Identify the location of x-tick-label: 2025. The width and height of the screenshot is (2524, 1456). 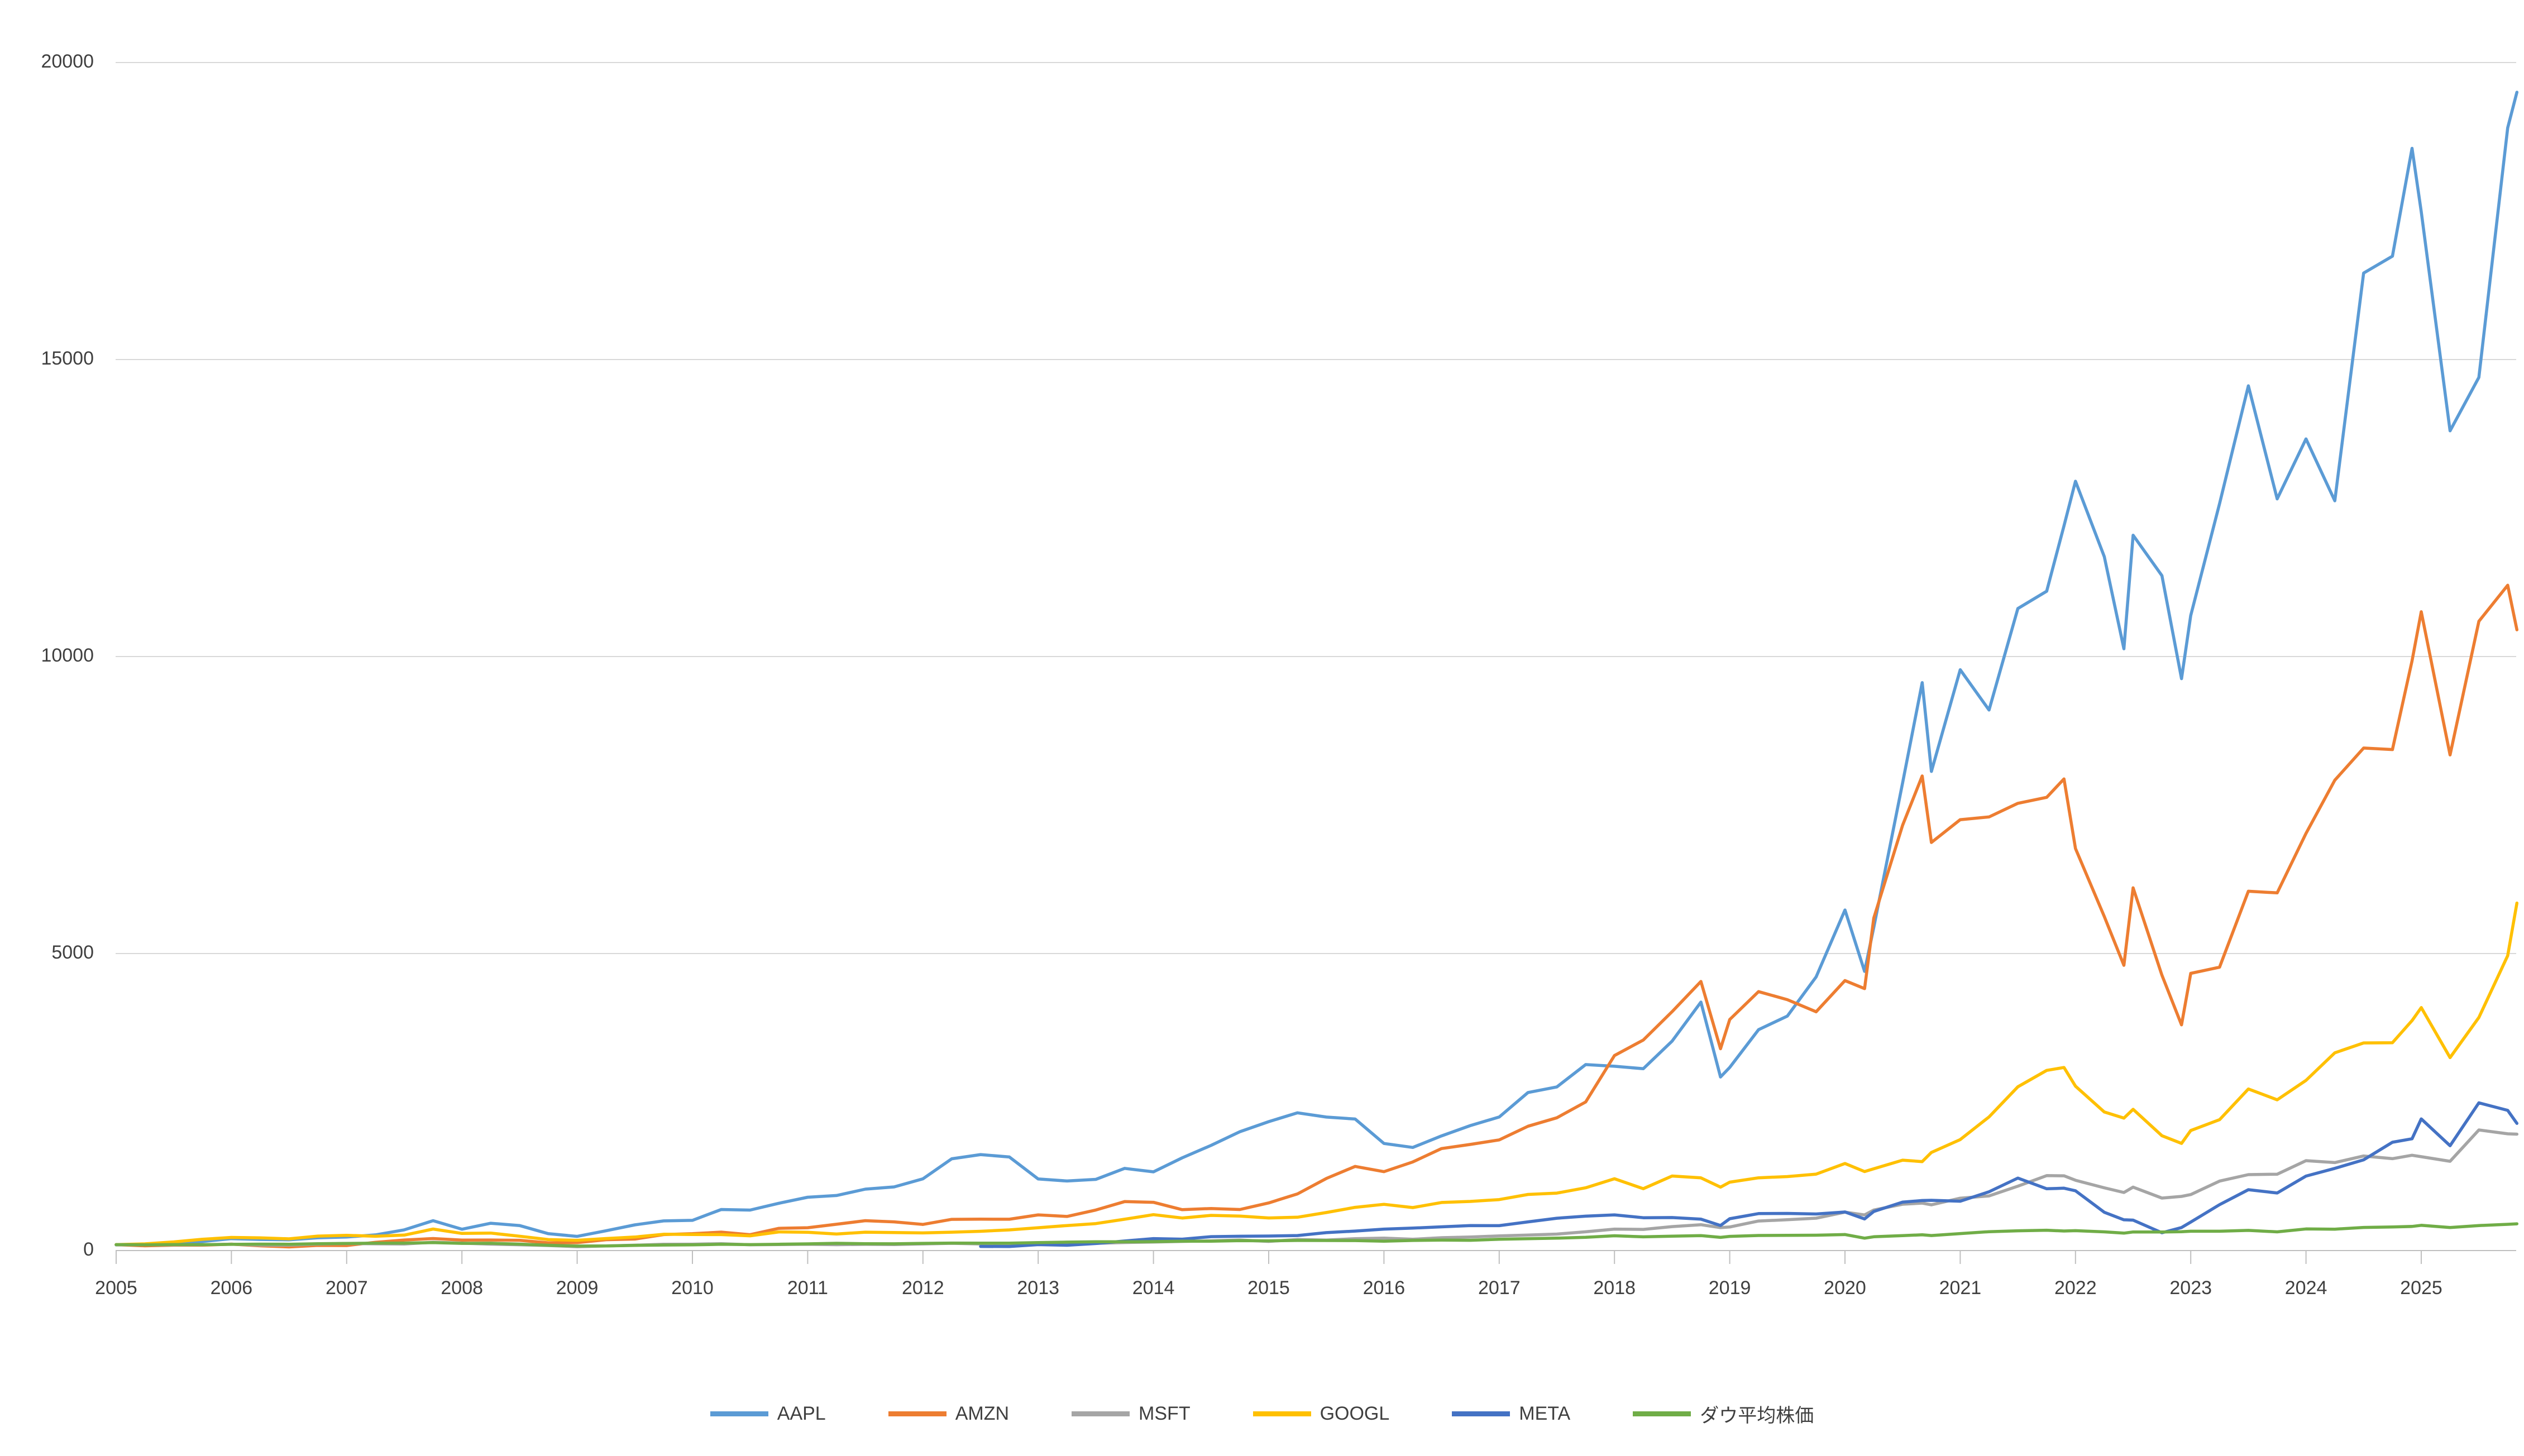
(2421, 1288).